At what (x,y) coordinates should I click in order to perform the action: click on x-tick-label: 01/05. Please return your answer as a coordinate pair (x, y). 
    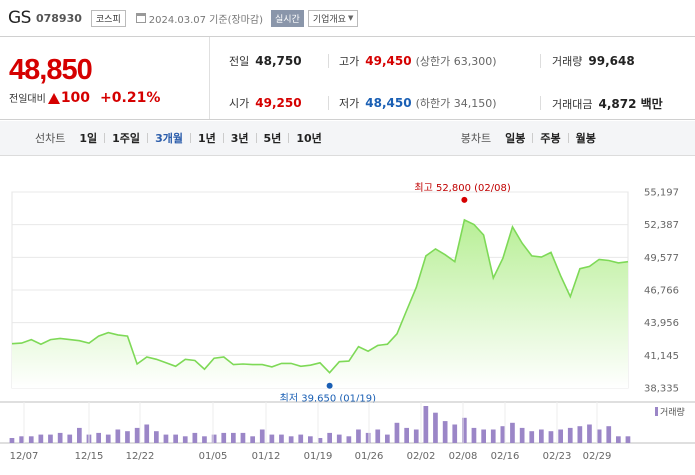
    Looking at the image, I should click on (213, 456).